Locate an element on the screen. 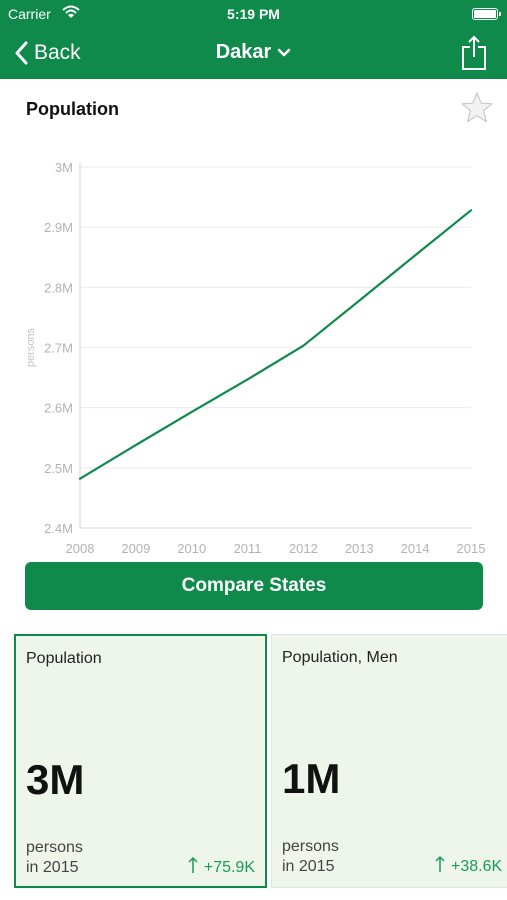 The width and height of the screenshot is (507, 900). card-label: Population is located at coordinates (64, 658).